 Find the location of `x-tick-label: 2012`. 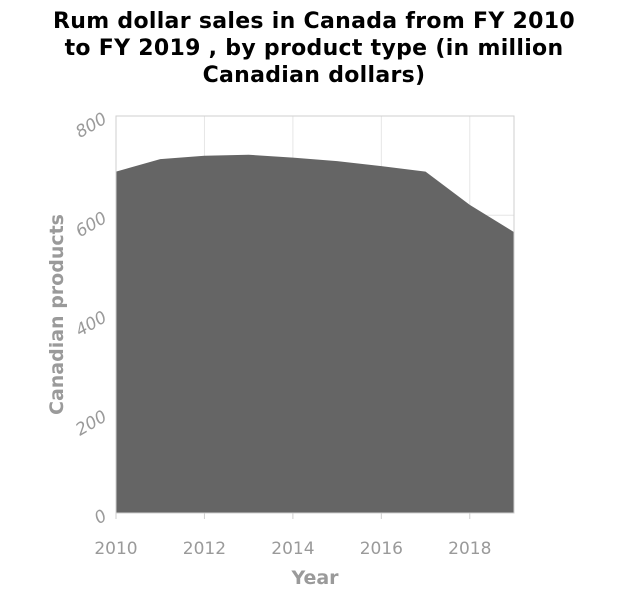

x-tick-label: 2012 is located at coordinates (204, 549).